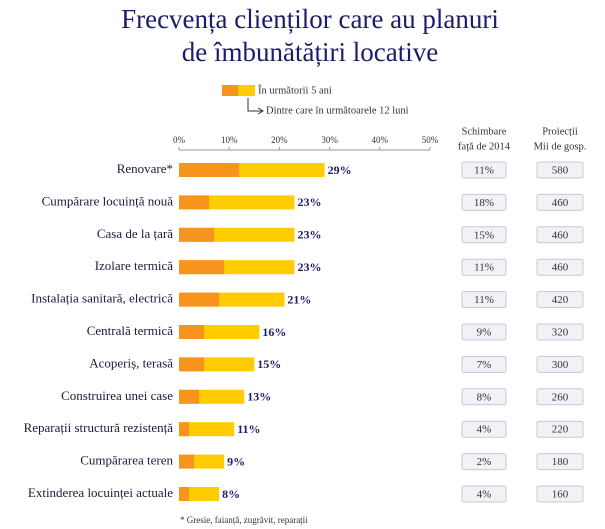 Image resolution: width=605 pixels, height=529 pixels. Describe the element at coordinates (131, 362) in the screenshot. I see `category-label: Acoperiș, terasă` at that location.